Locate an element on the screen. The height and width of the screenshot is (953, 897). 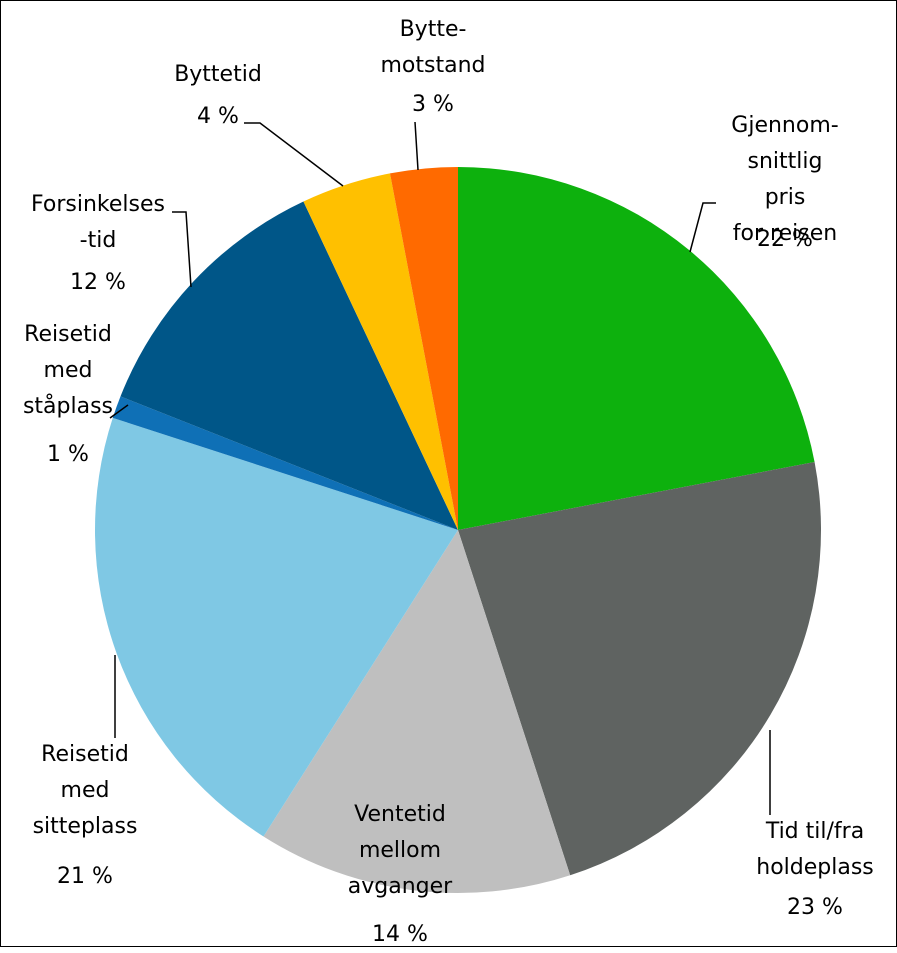
category-label: Reisetid med sitteplass is located at coordinates (85, 790).